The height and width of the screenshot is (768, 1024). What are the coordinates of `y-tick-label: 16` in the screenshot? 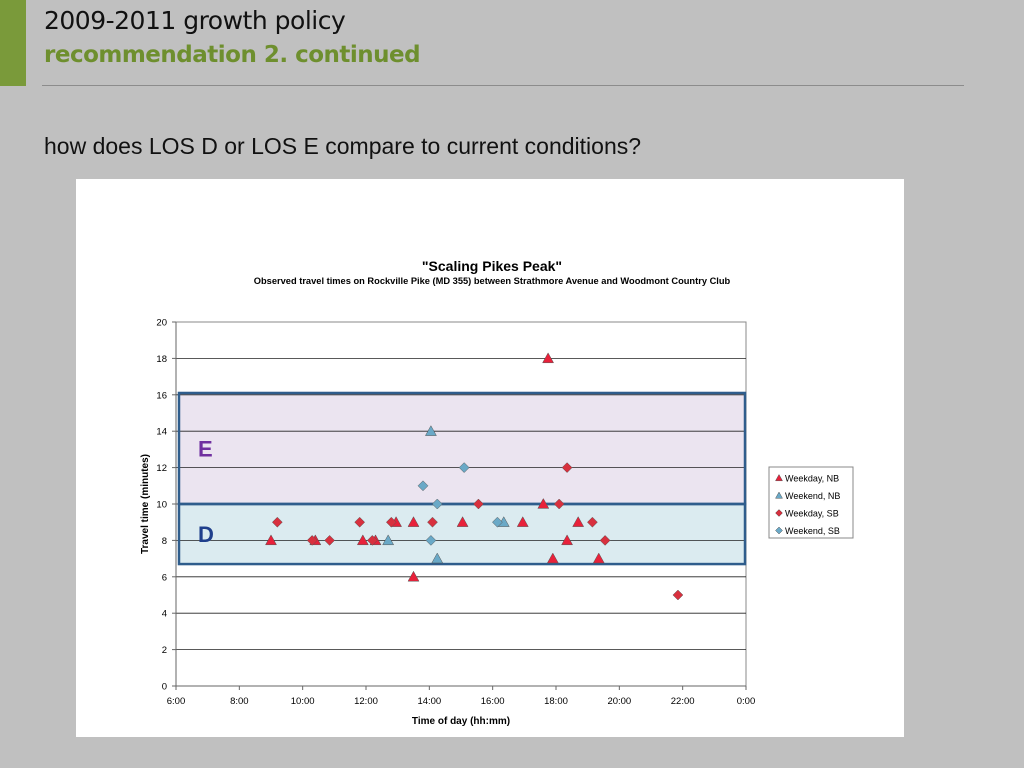 It's located at (161, 395).